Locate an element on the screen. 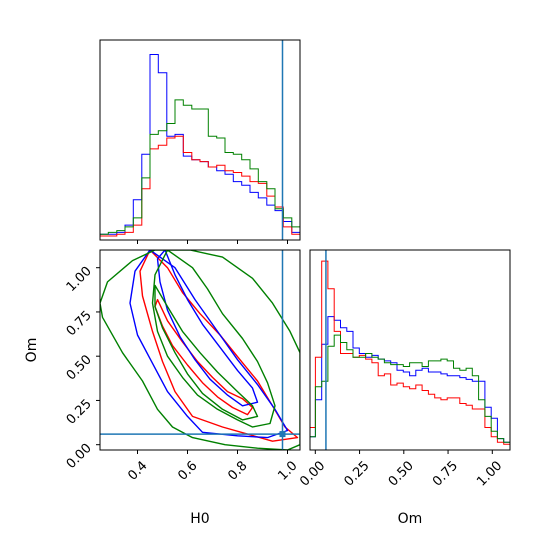 This screenshot has height=550, width=550. panel-h0-histogram is located at coordinates (200, 141).